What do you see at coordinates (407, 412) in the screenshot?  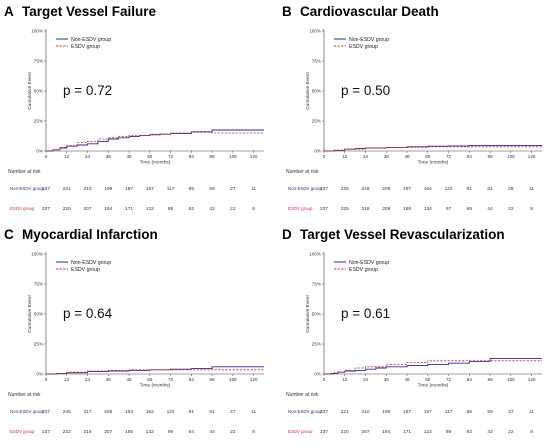 I see `risk-count: 187` at bounding box center [407, 412].